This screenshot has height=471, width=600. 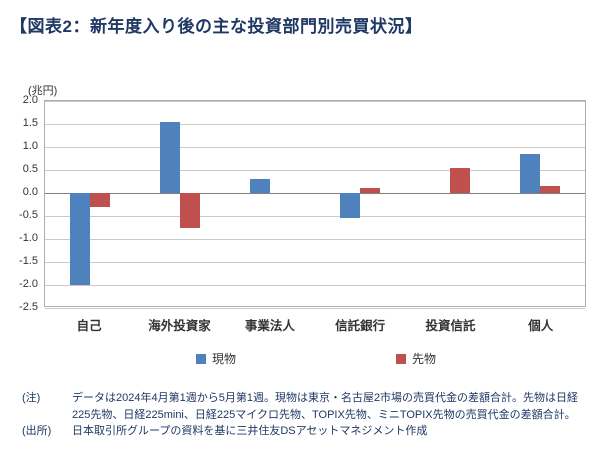 What do you see at coordinates (269, 326) in the screenshot?
I see `x-category-label: 事業法人` at bounding box center [269, 326].